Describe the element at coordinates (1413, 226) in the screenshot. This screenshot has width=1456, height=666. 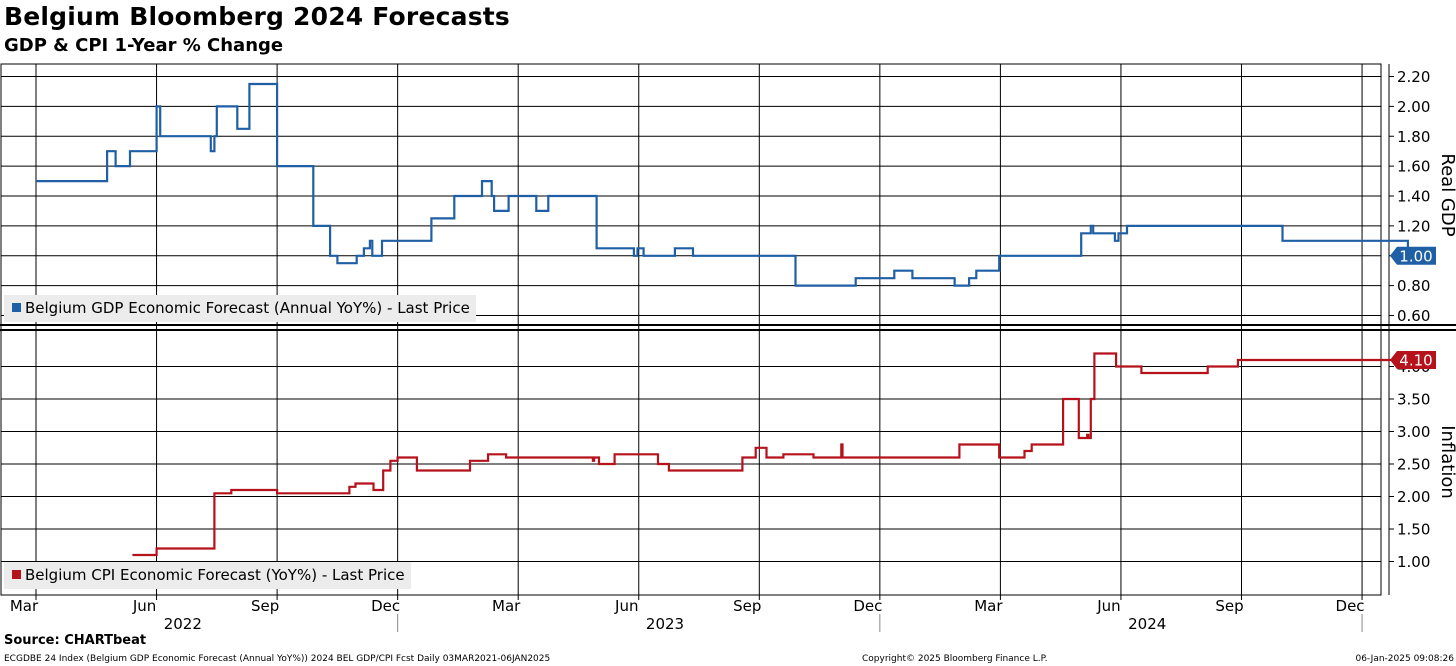
I see `y-tick-label: 1.20` at that location.